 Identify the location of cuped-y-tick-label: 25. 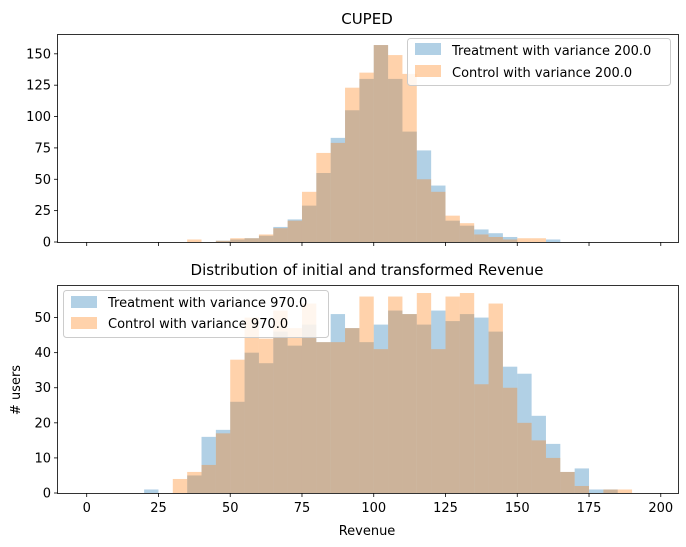
(42, 211).